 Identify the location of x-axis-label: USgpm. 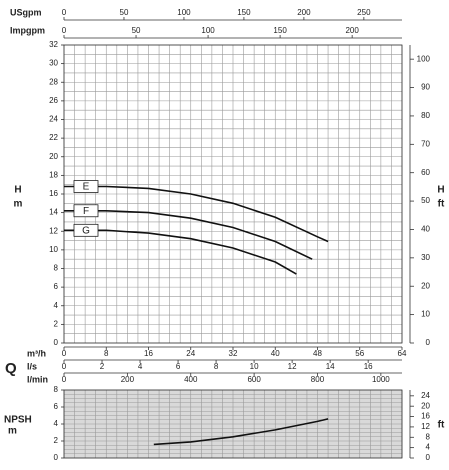
(26, 12).